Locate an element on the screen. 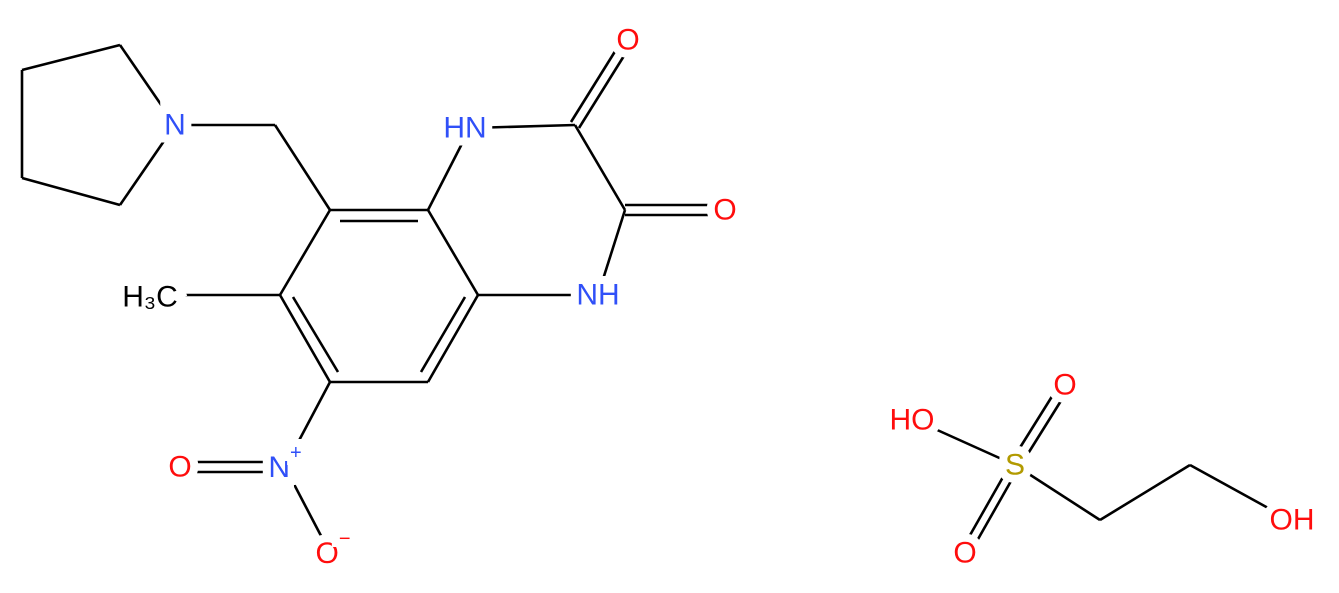 The image size is (1339, 593). atom-label: N+ is located at coordinates (284, 463).